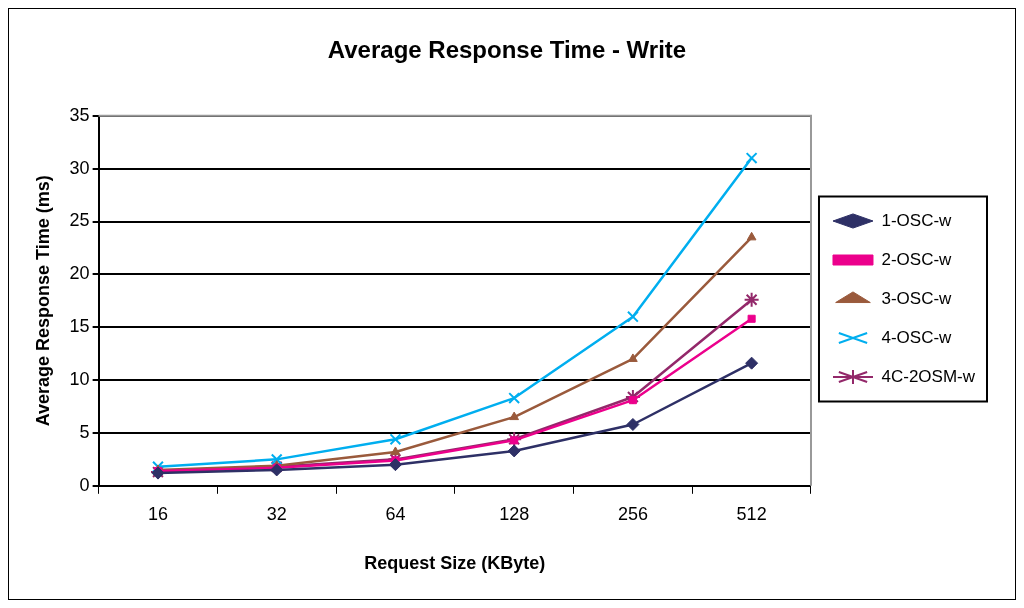 The image size is (1024, 608). What do you see at coordinates (84, 484) in the screenshot?
I see `y-tick-label: 0` at bounding box center [84, 484].